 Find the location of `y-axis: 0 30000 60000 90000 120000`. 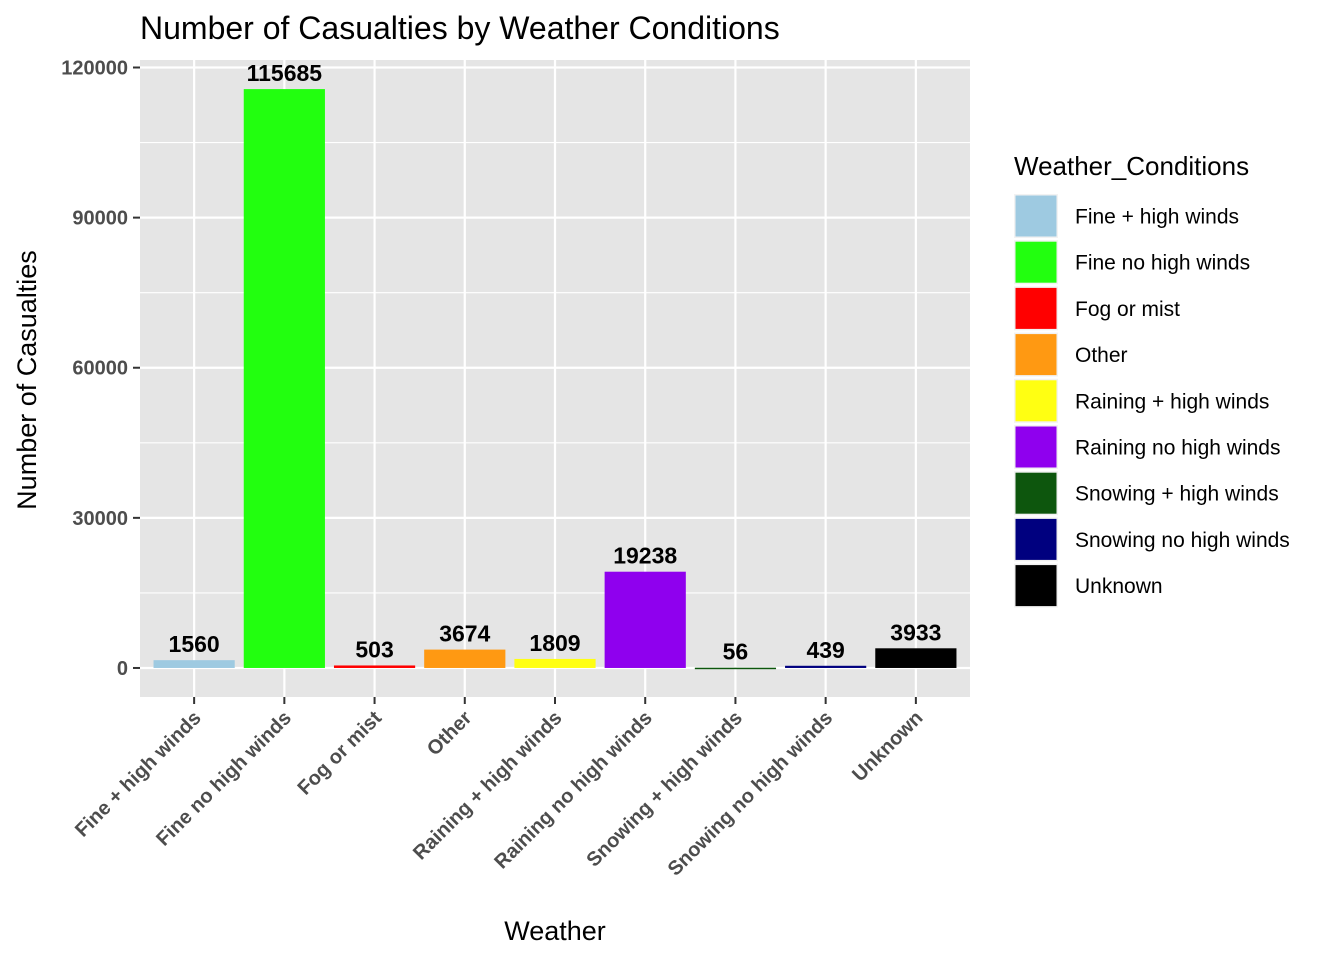

y-axis: 0 30000 60000 90000 120000 is located at coordinates (100, 369).